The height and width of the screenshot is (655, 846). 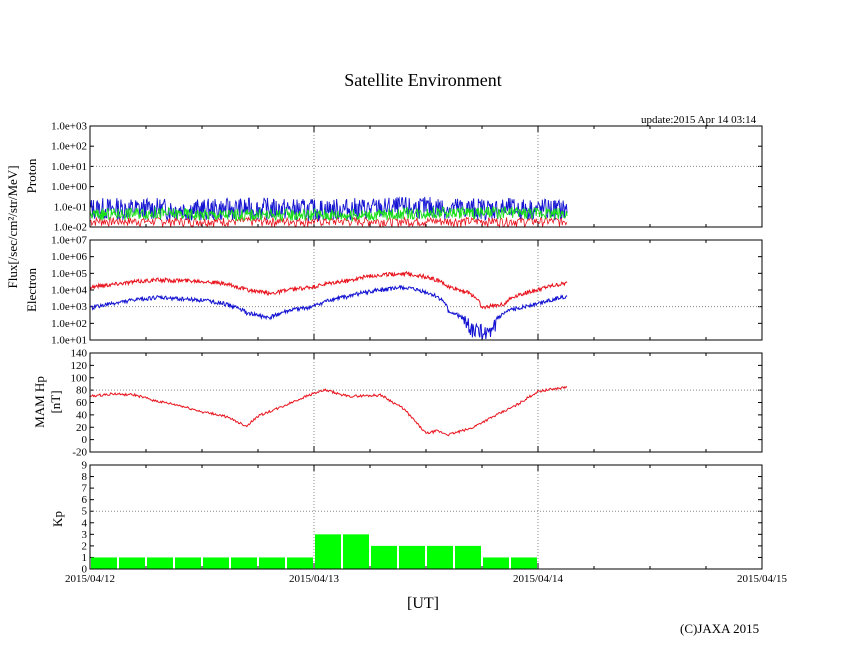 What do you see at coordinates (39, 402) in the screenshot?
I see `mamhp-axis-label: MAM Hp` at bounding box center [39, 402].